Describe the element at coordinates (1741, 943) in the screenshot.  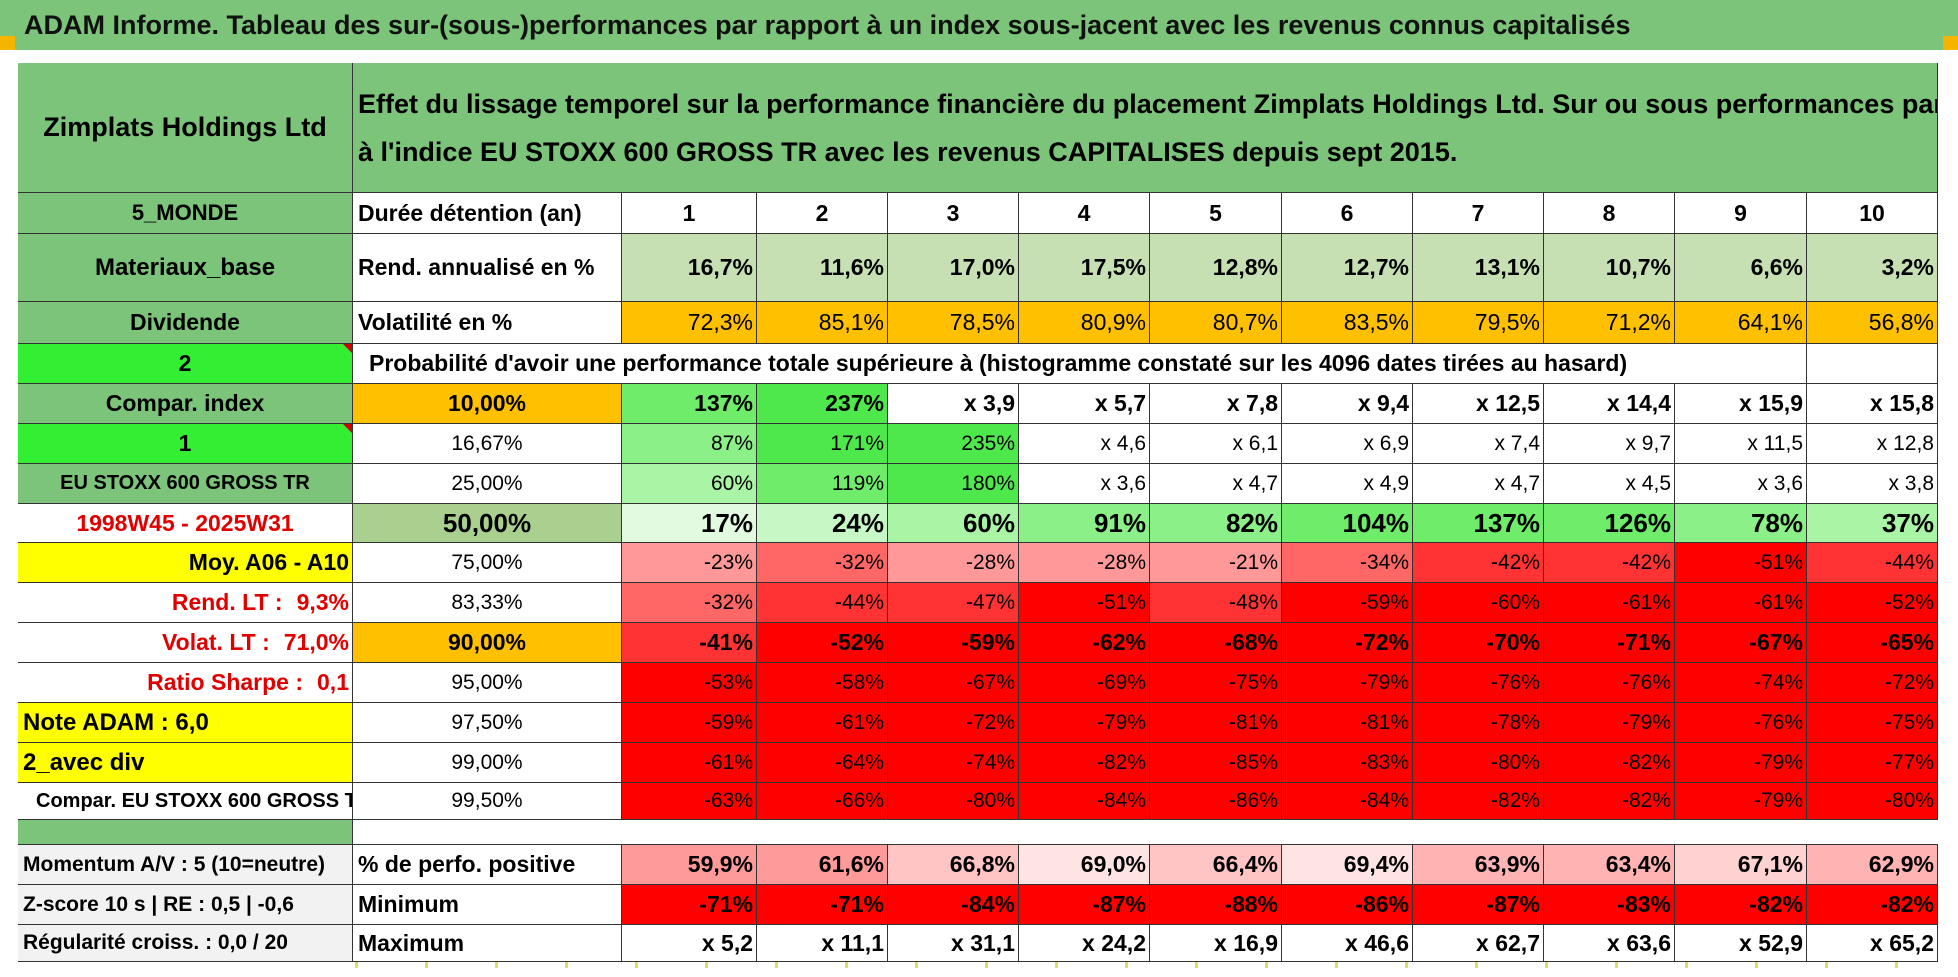
I see `stat-value-cell: x 52,9` at that location.